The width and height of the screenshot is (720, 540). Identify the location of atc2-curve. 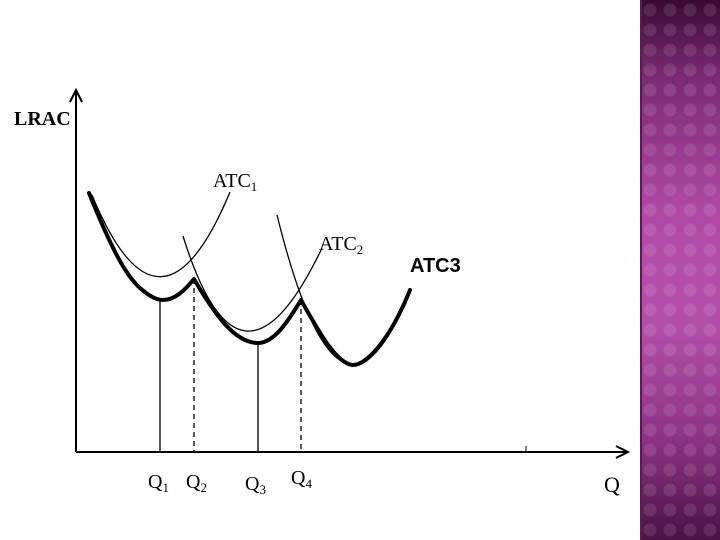
(252, 283).